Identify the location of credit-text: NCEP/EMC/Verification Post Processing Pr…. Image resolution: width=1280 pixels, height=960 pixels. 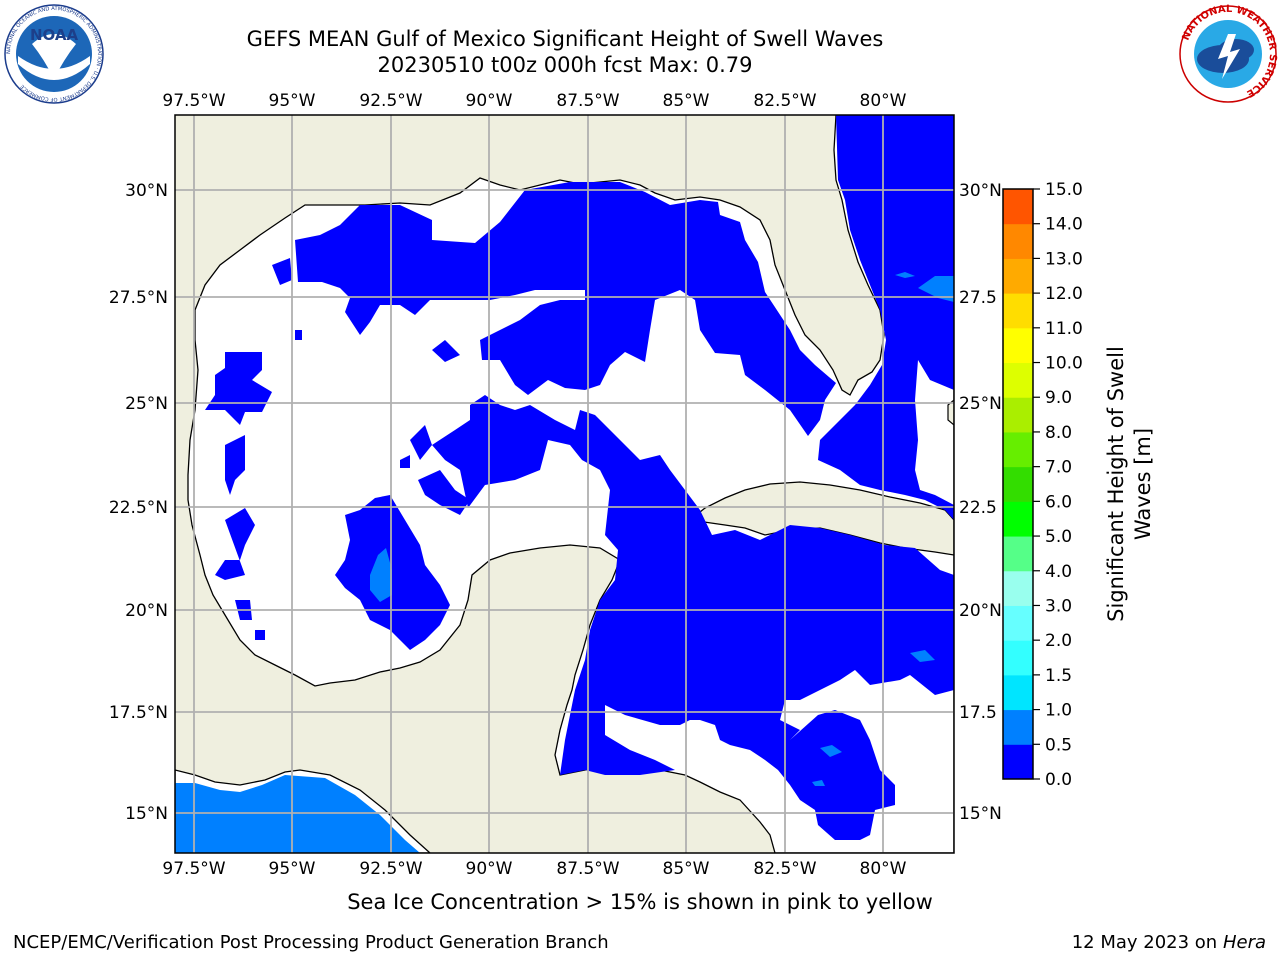
(311, 942).